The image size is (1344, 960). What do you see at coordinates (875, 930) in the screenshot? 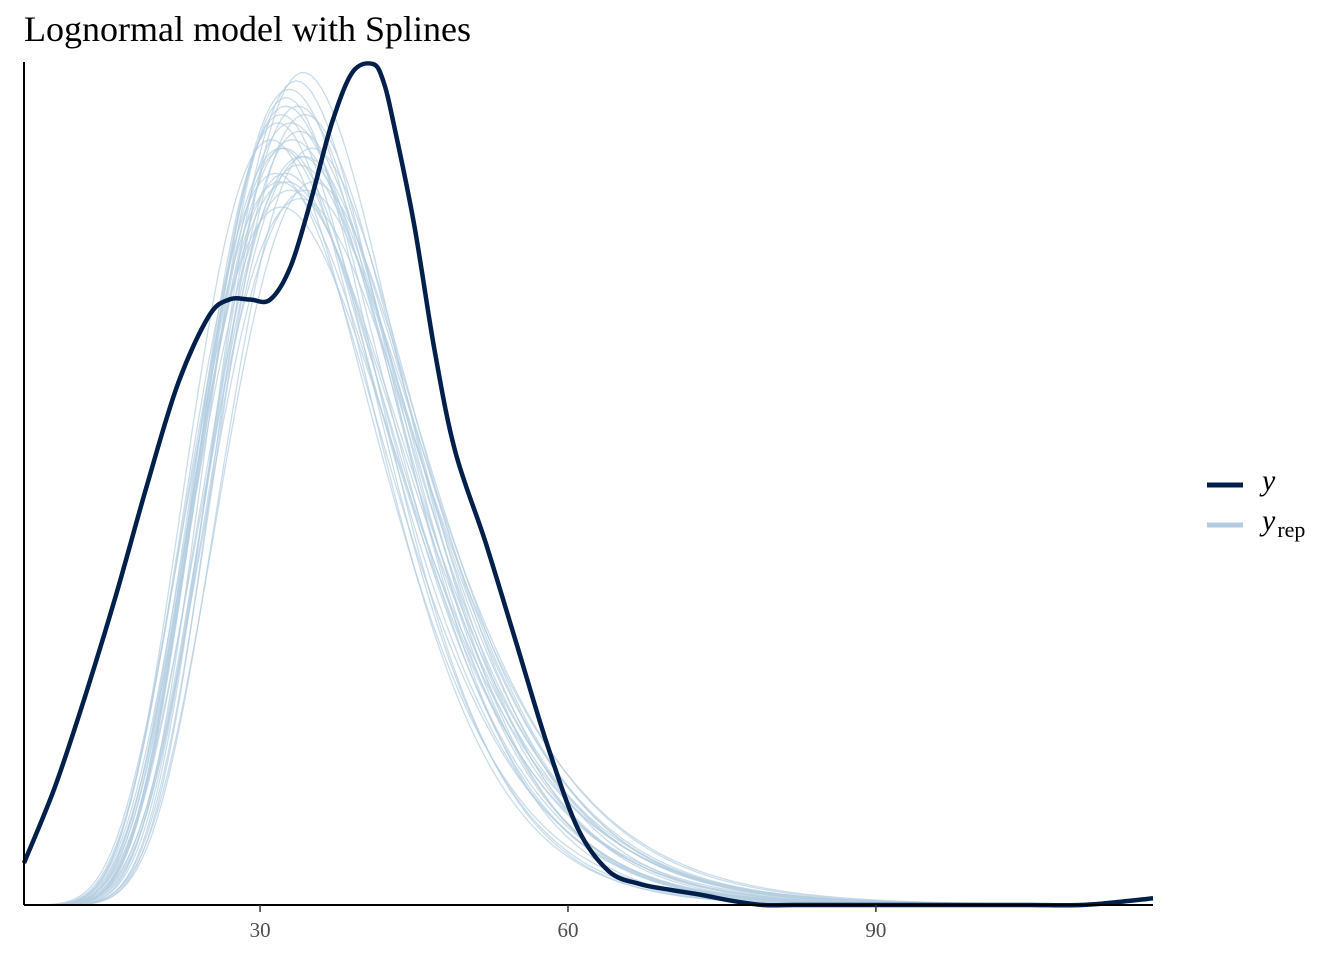
I see `x-tick-label: 90` at bounding box center [875, 930].